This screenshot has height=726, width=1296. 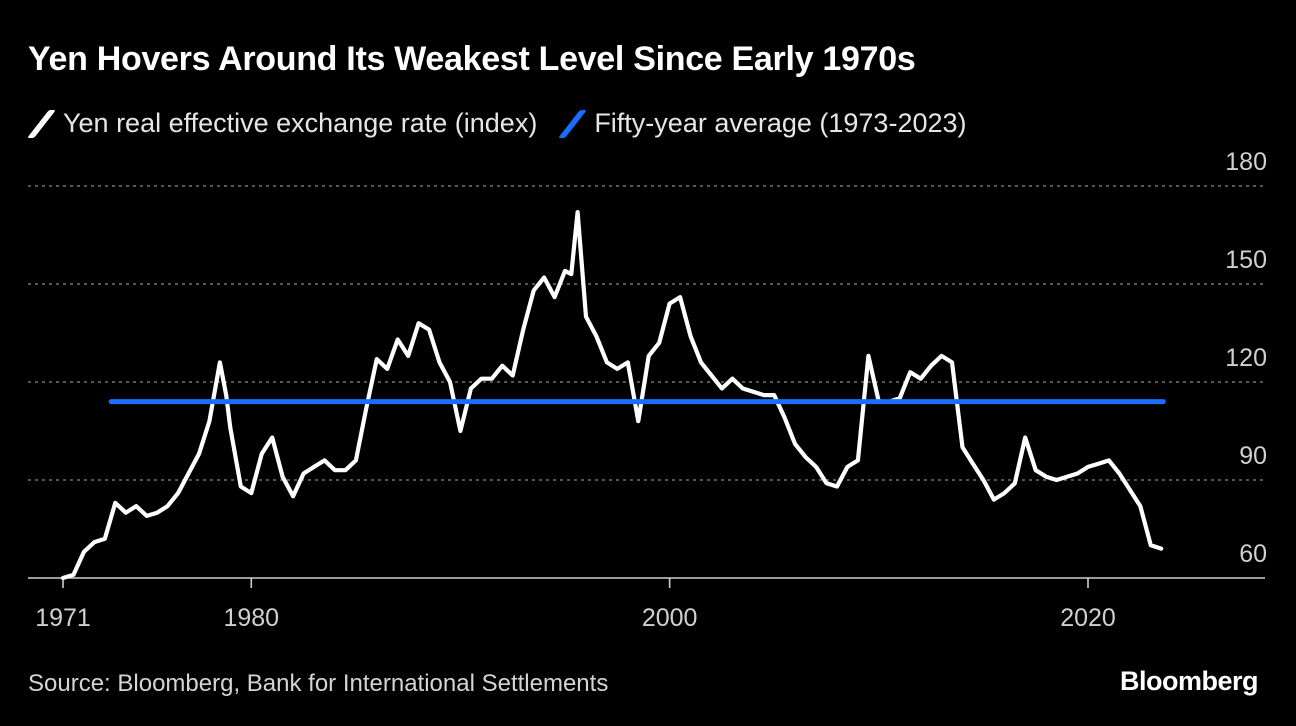 I want to click on y-tick-label: 90, so click(x=1253, y=456).